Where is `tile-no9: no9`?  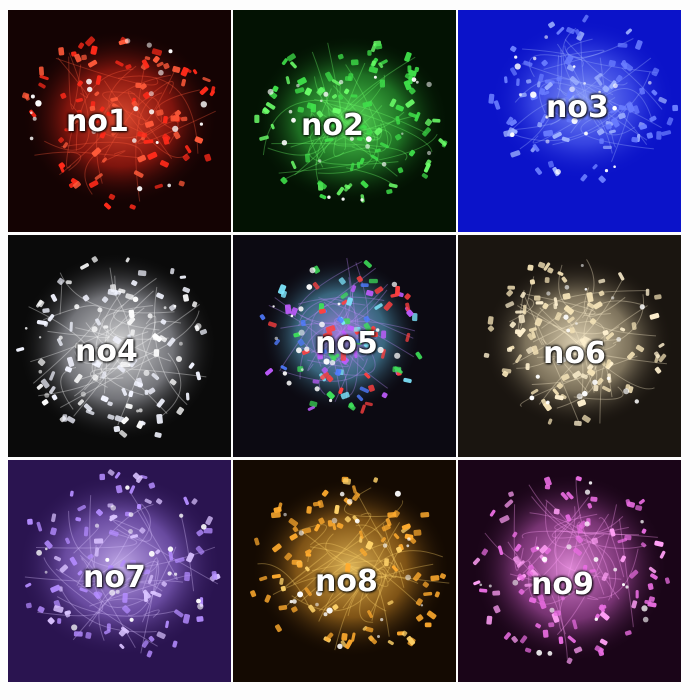
tile-no9: no9 is located at coordinates (569, 571).